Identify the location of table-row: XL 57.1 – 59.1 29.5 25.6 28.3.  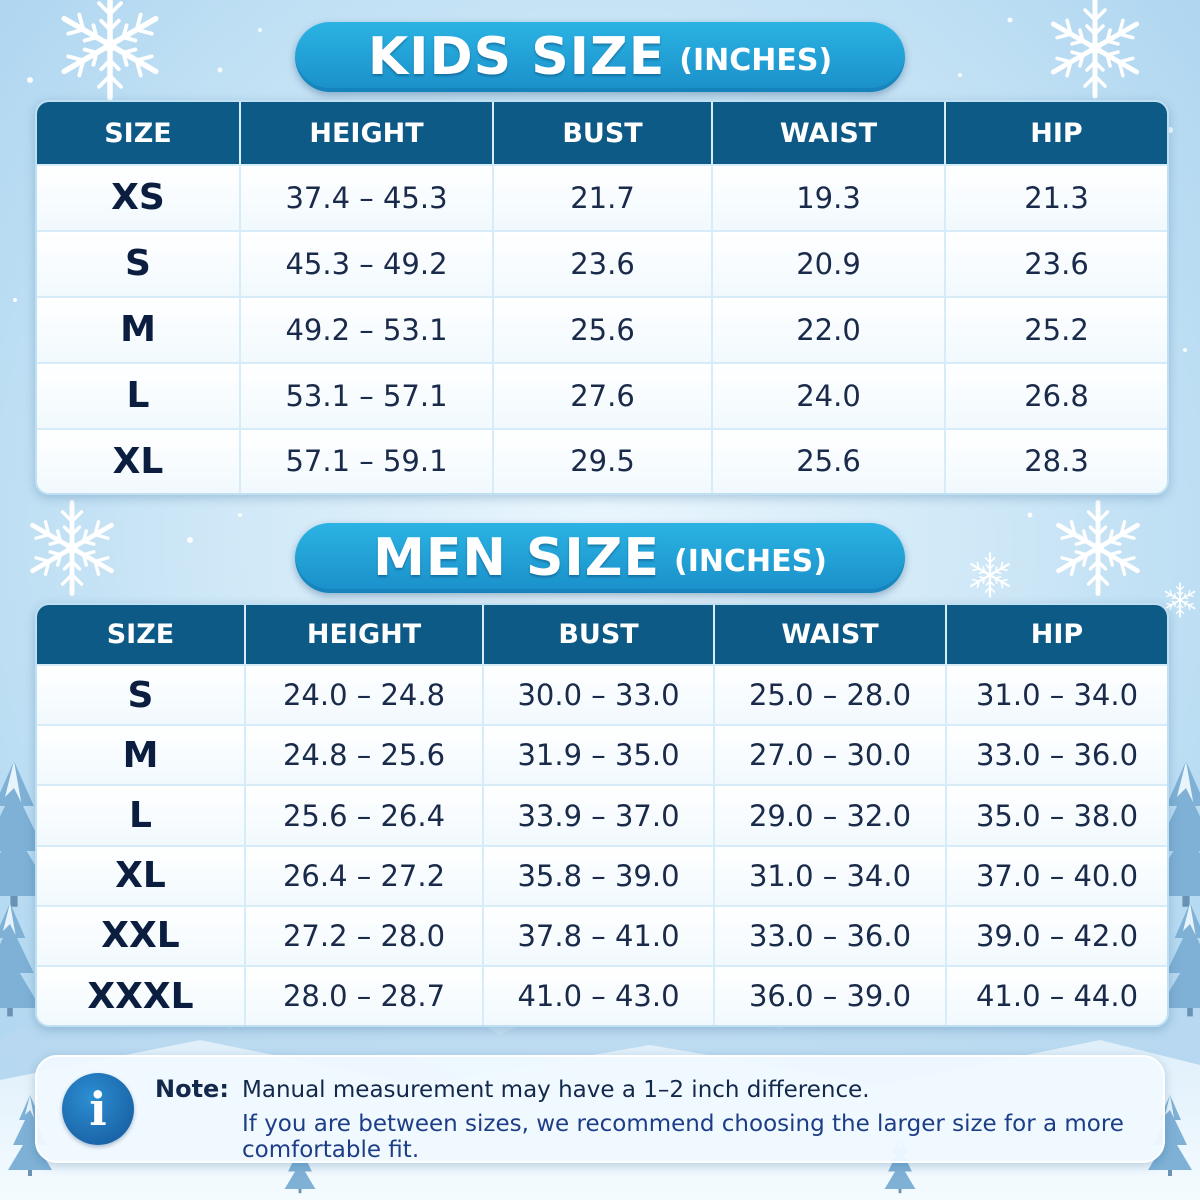
(602, 460).